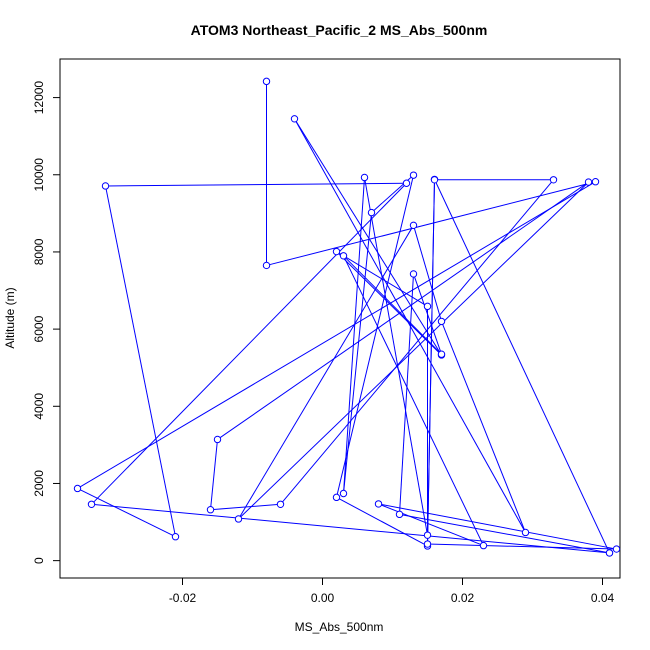 The image size is (650, 650). What do you see at coordinates (10, 317) in the screenshot?
I see `y-axis-label: Altitude (m)` at bounding box center [10, 317].